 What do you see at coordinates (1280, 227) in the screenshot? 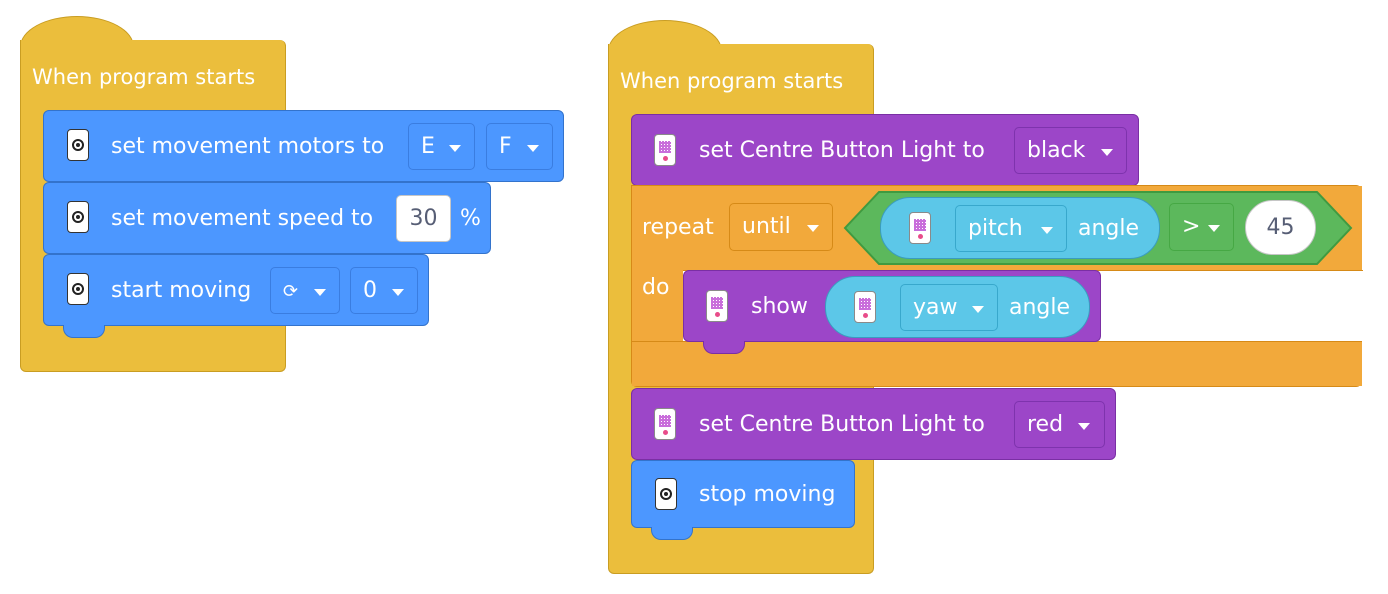
I see `comparison-value-input: 45` at bounding box center [1280, 227].